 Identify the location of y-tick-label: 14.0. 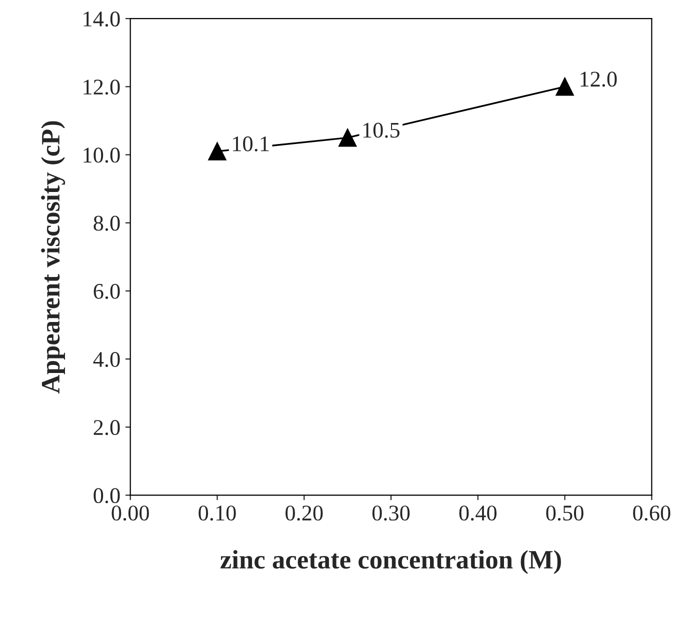
(102, 19).